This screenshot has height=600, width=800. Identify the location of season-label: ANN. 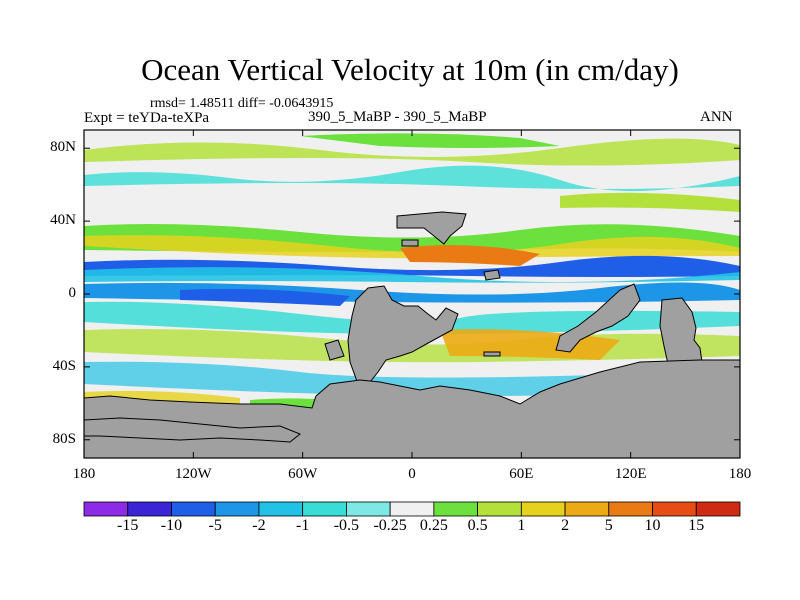
(716, 117).